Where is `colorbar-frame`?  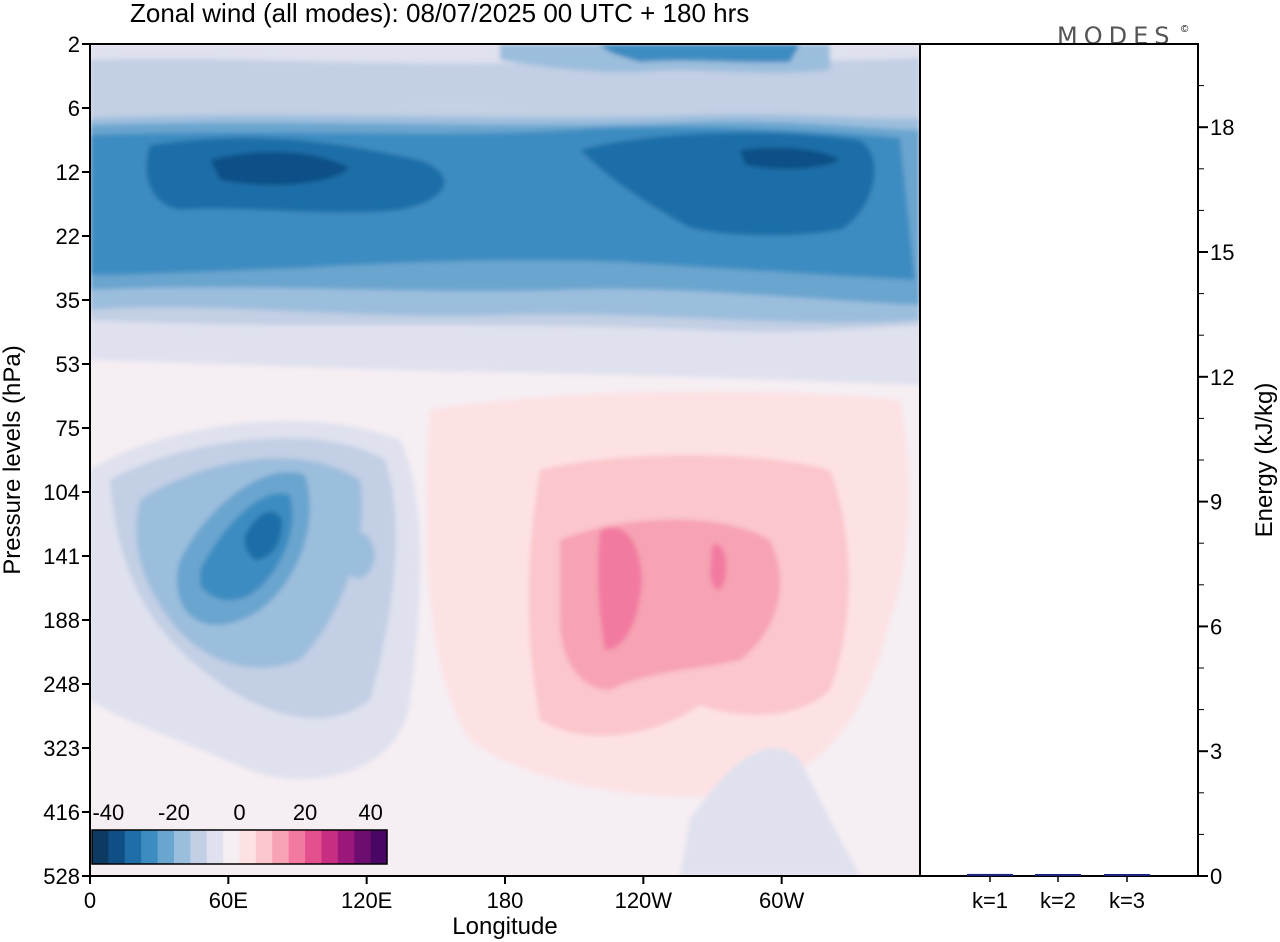 colorbar-frame is located at coordinates (239, 847).